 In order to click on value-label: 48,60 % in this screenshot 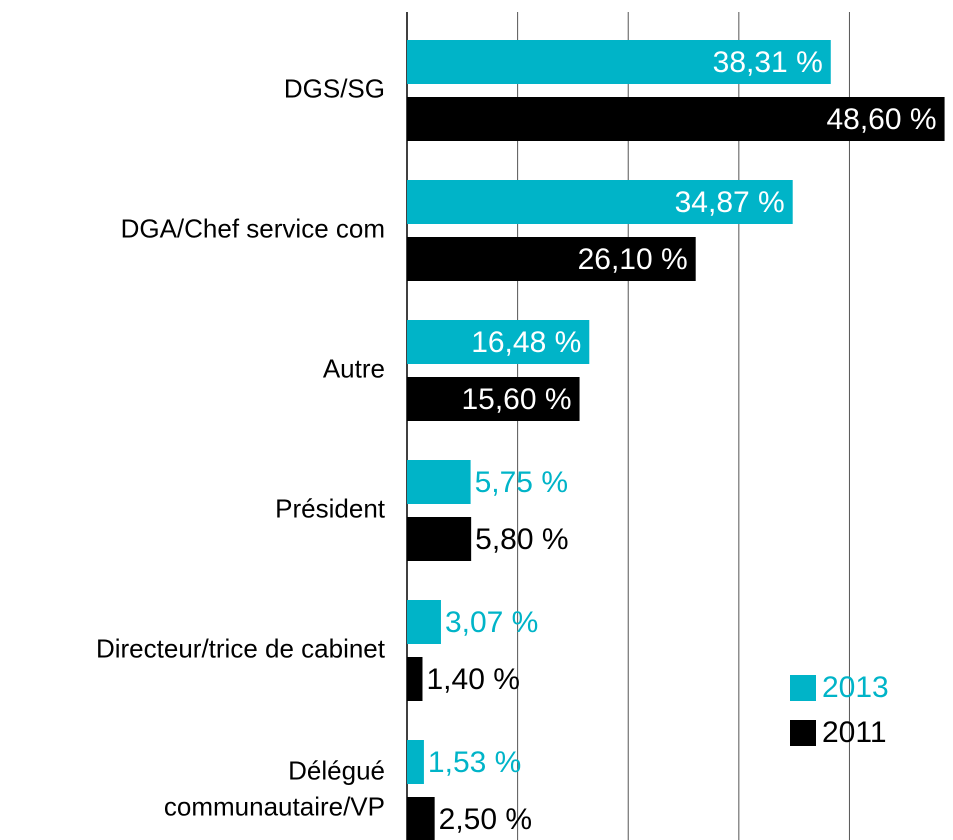, I will do `click(881, 119)`.